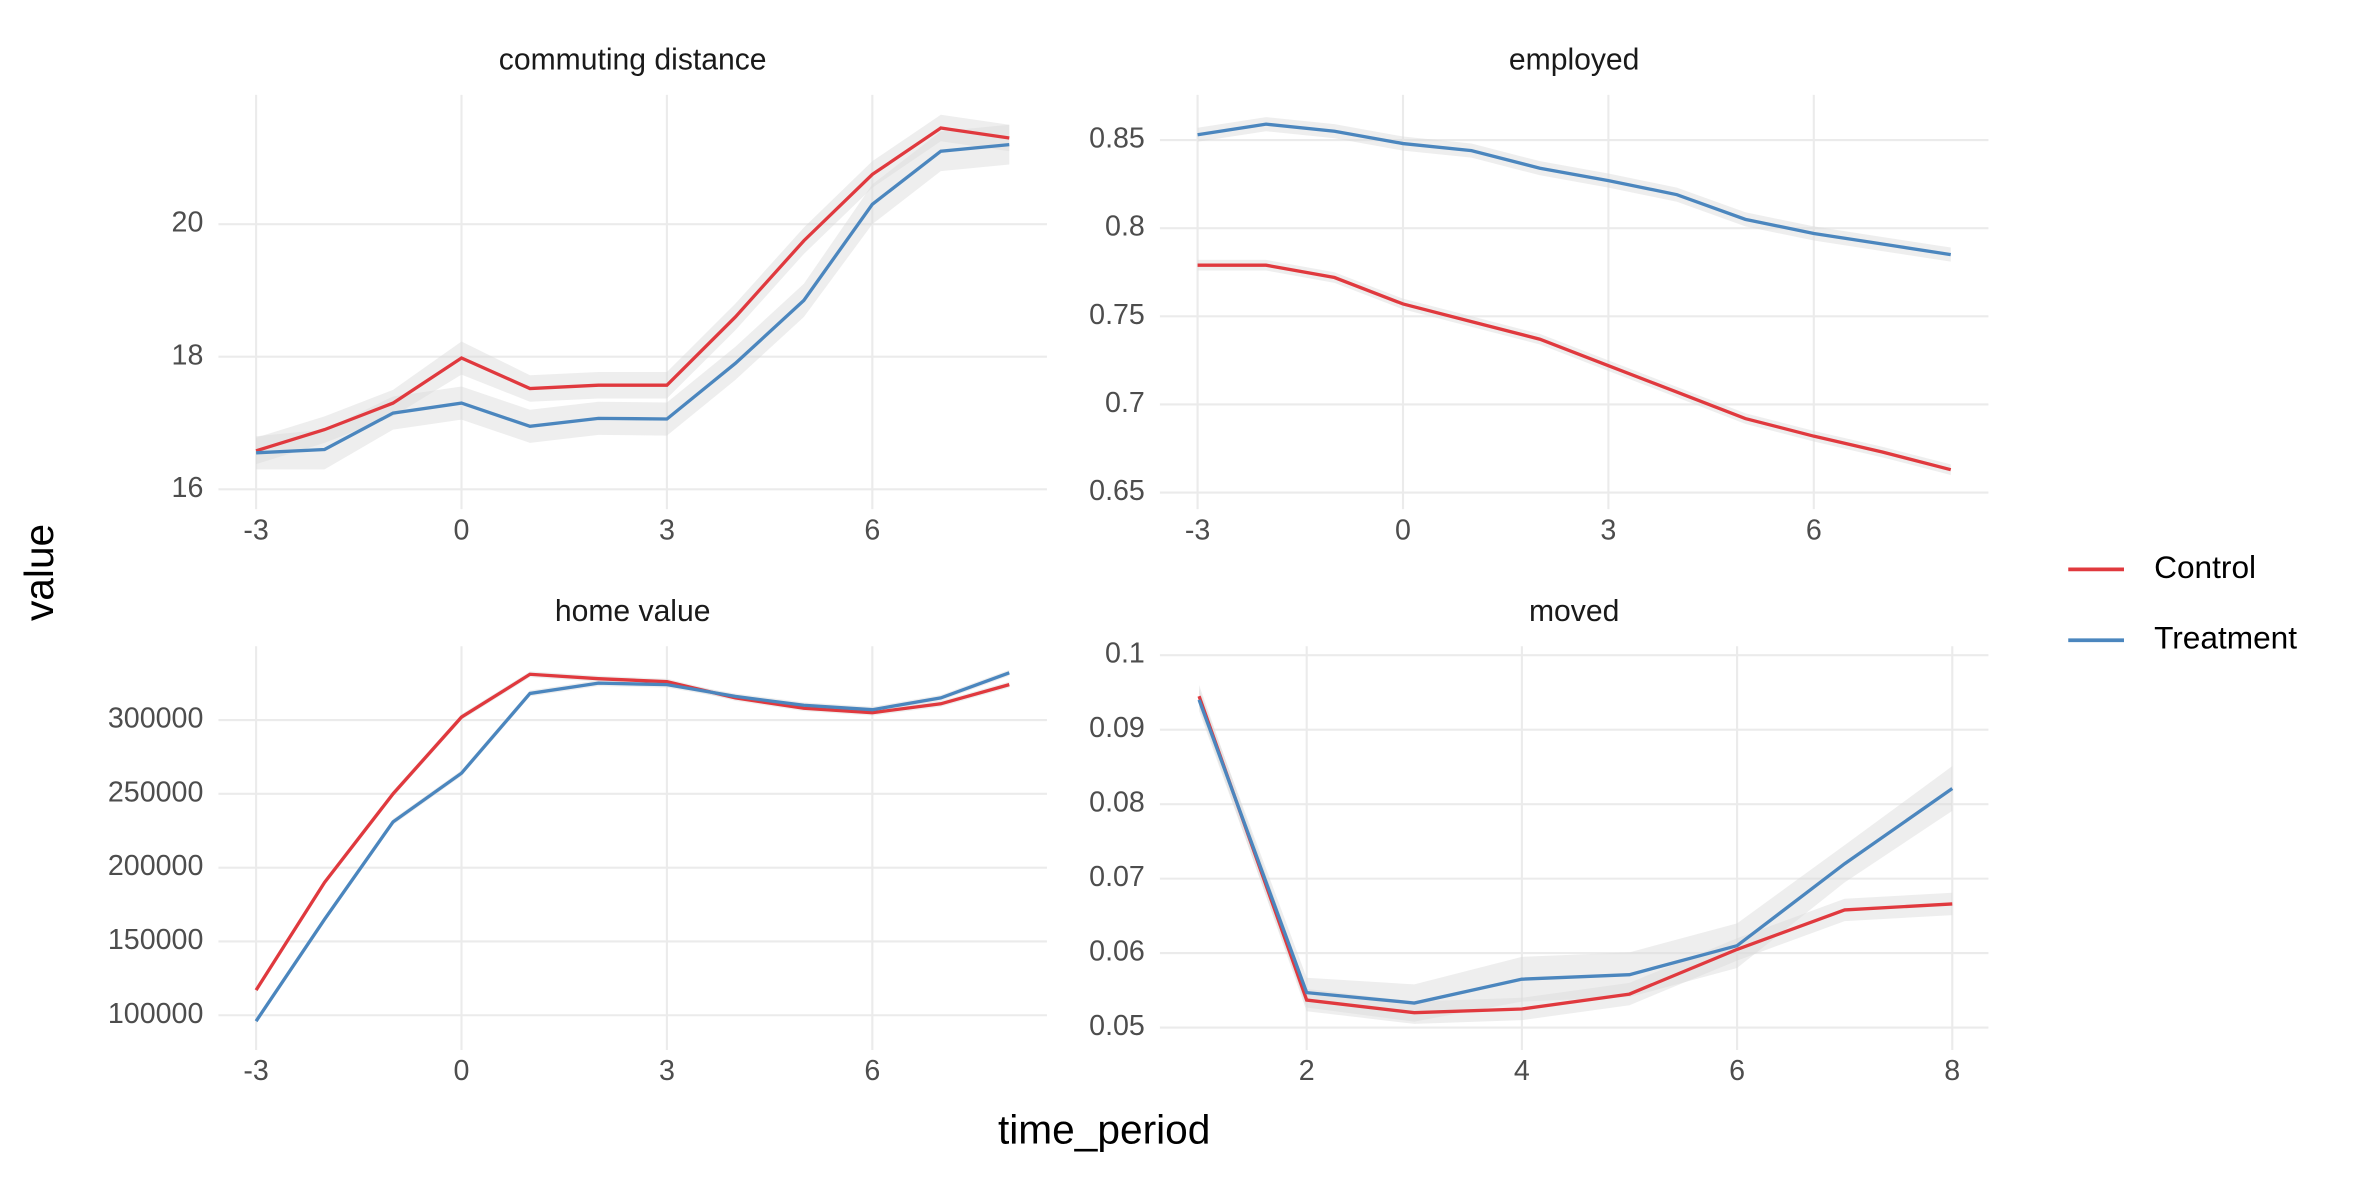  What do you see at coordinates (2205, 567) in the screenshot?
I see `legend-label: Control` at bounding box center [2205, 567].